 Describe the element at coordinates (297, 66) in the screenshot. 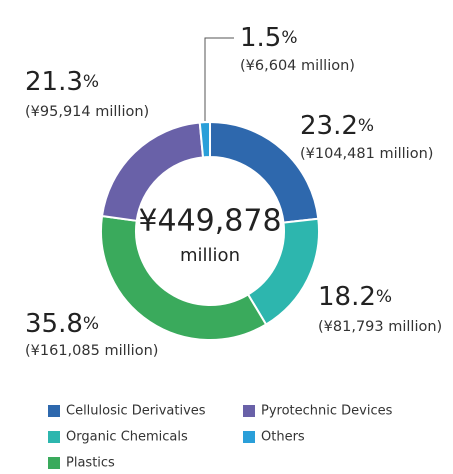

I see `amount-label: (¥6,604 million)` at that location.